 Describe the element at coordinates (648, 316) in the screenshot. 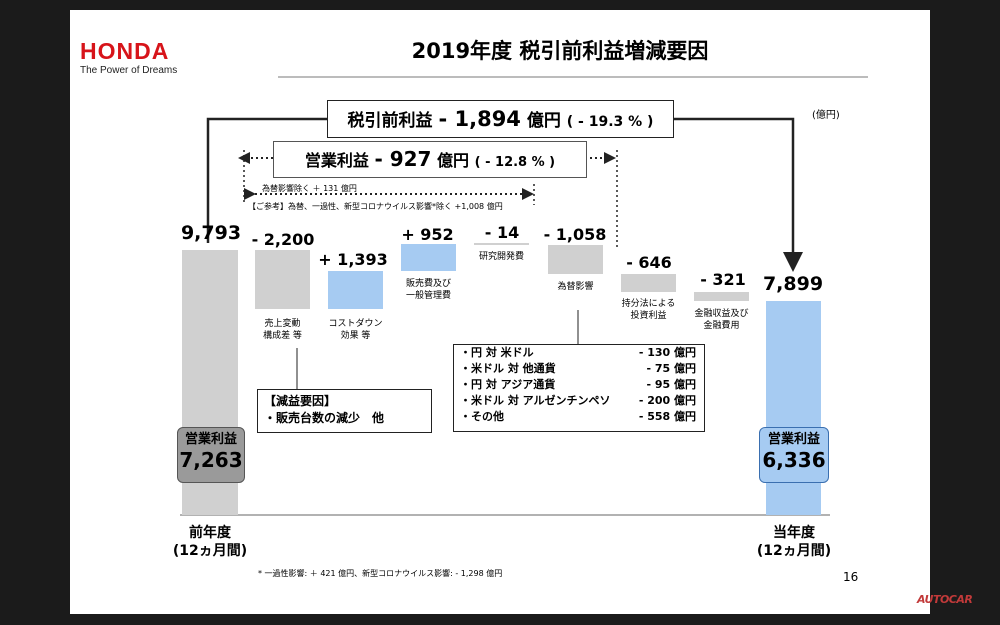

I see `step-equity-label-2: 投資利益` at that location.